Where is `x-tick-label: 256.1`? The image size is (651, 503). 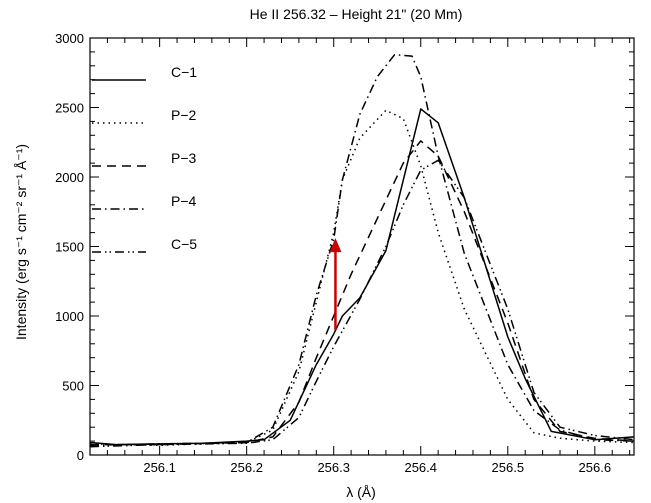
x-tick-label: 256.1 is located at coordinates (159, 467).